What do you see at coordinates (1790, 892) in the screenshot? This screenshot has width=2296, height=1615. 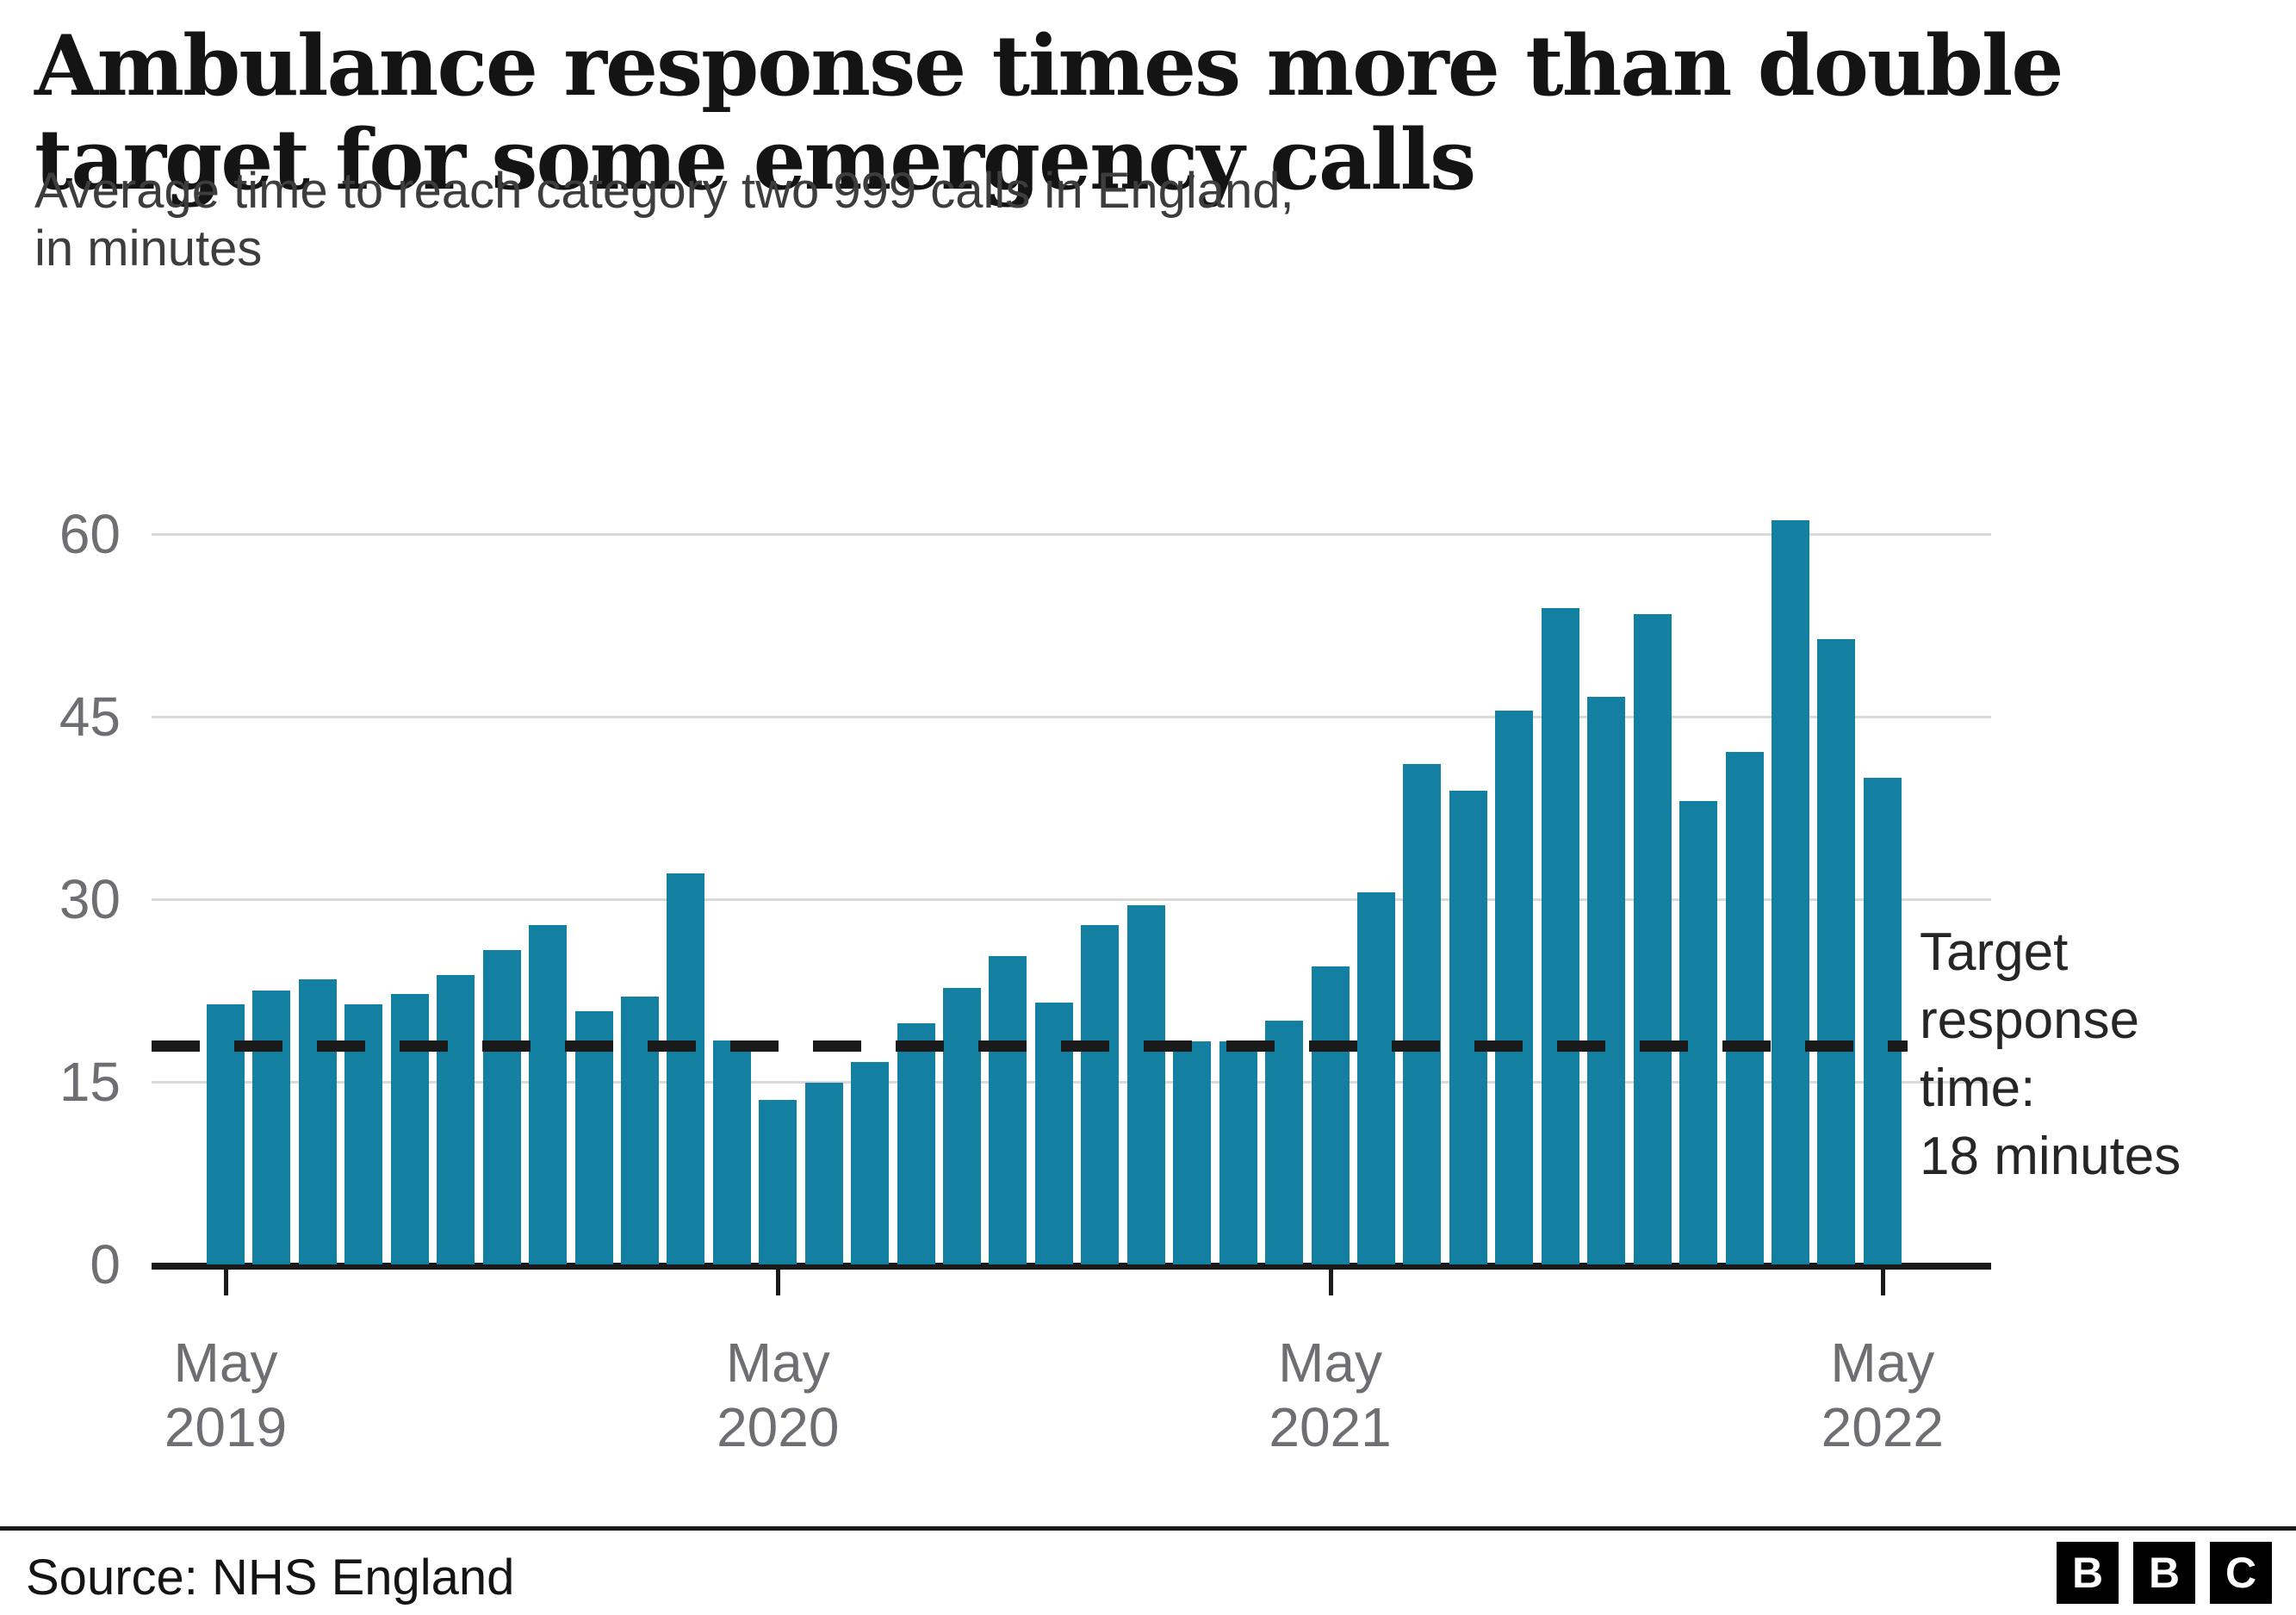 I see `bar-mar-2022` at bounding box center [1790, 892].